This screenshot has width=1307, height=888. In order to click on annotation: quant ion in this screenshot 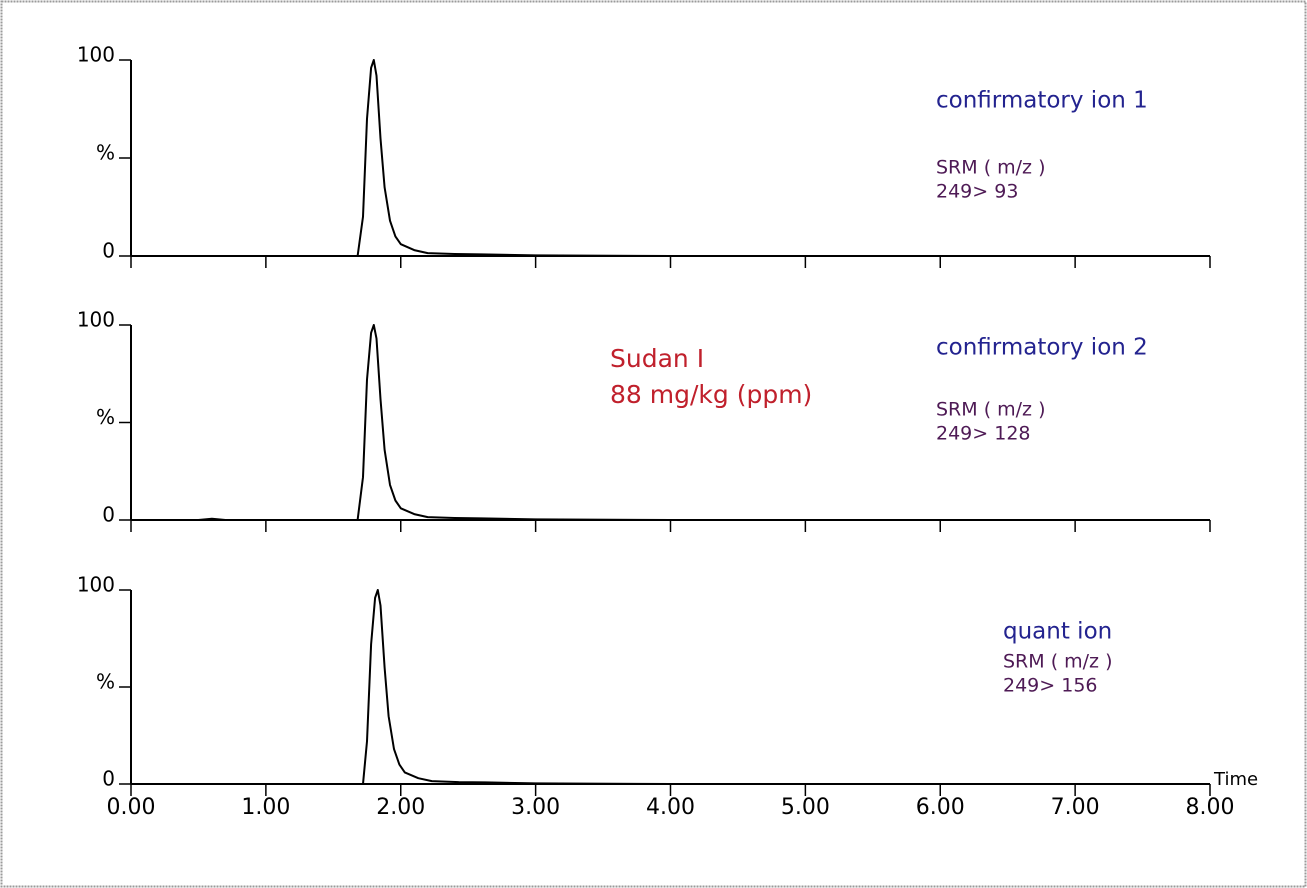, I will do `click(1057, 632)`.